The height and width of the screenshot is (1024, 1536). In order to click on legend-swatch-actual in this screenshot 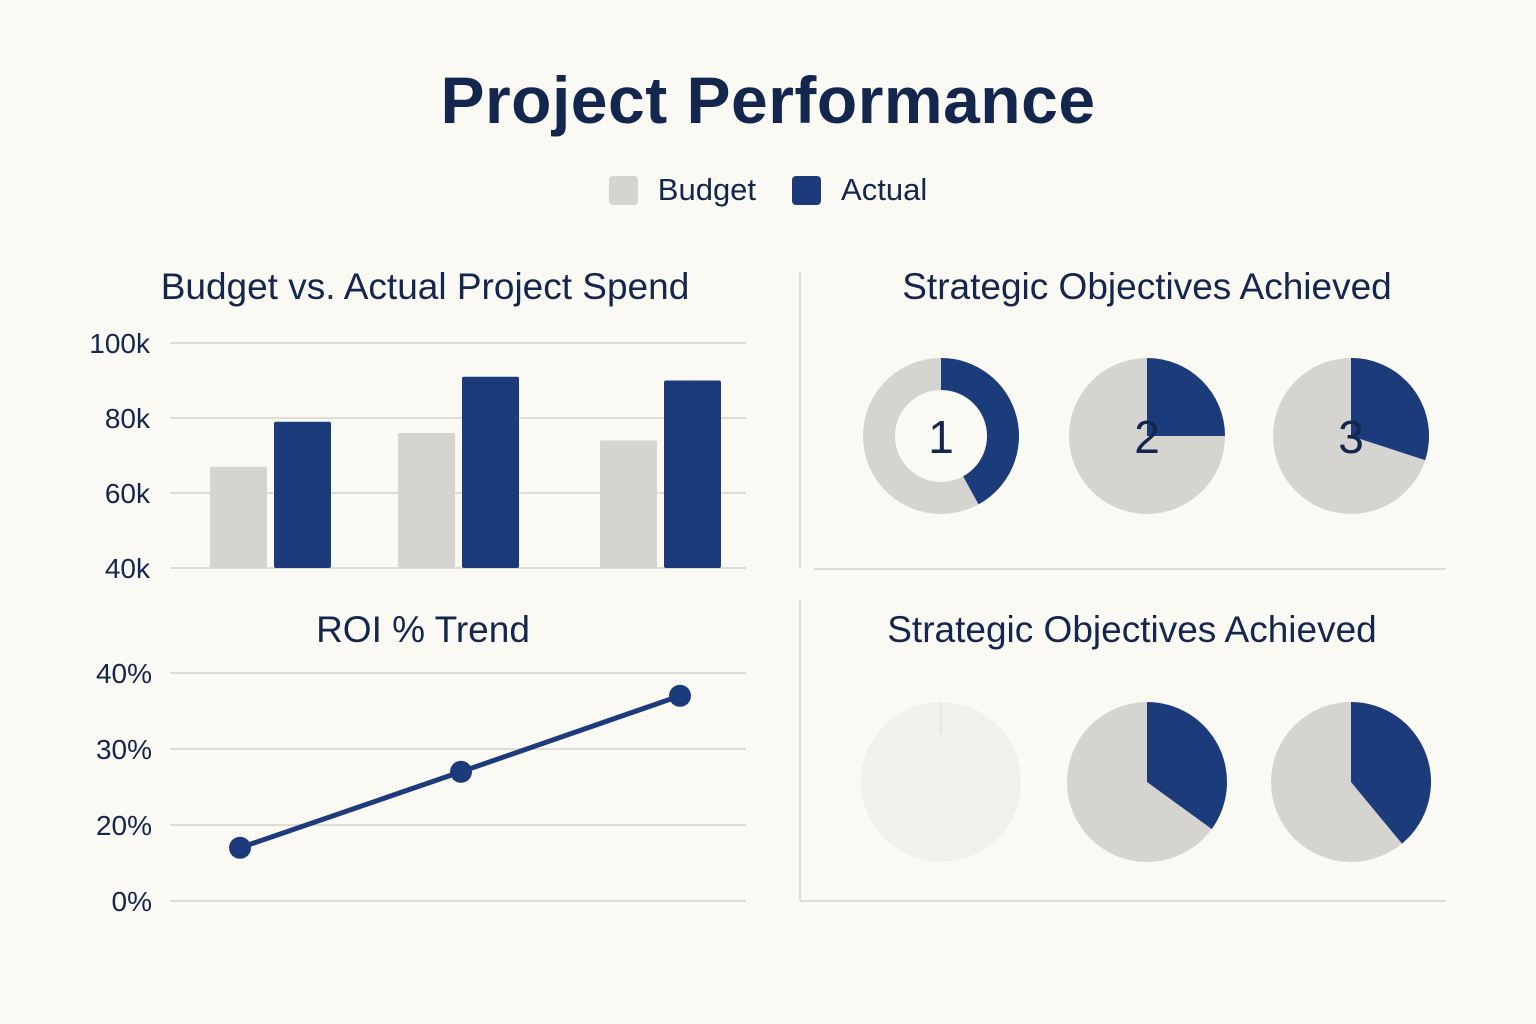, I will do `click(807, 190)`.